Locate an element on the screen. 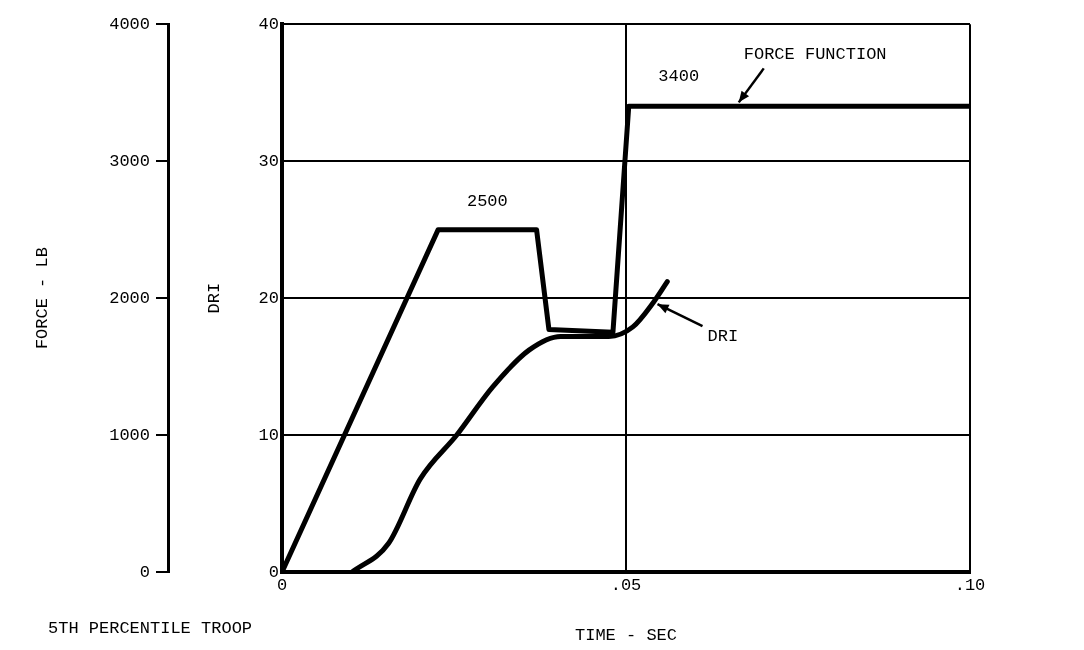 The height and width of the screenshot is (650, 1084). x-axis-title: TIME - SEC is located at coordinates (626, 636).